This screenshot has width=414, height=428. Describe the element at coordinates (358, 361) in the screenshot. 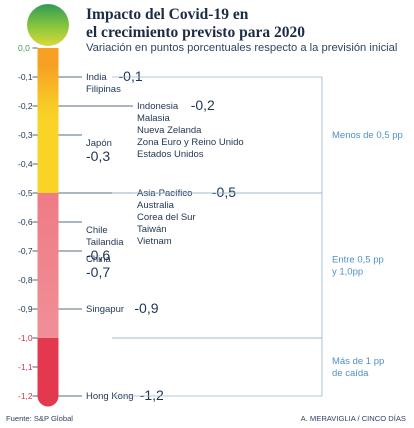

I see `bracket-label: Más de 1 pp` at that location.